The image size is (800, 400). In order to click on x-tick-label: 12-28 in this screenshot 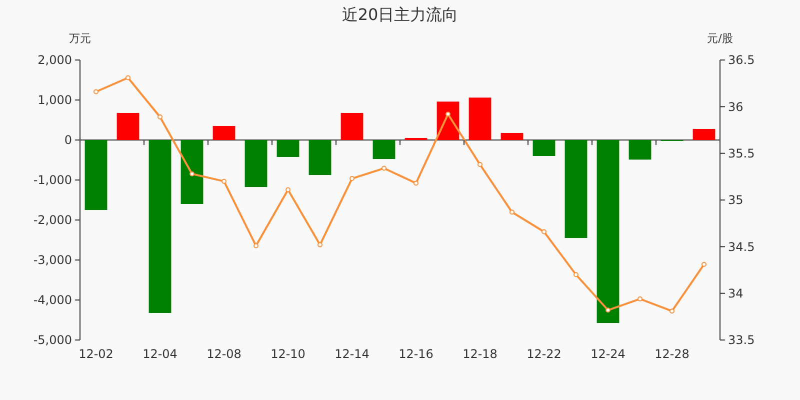, I will do `click(672, 354)`.